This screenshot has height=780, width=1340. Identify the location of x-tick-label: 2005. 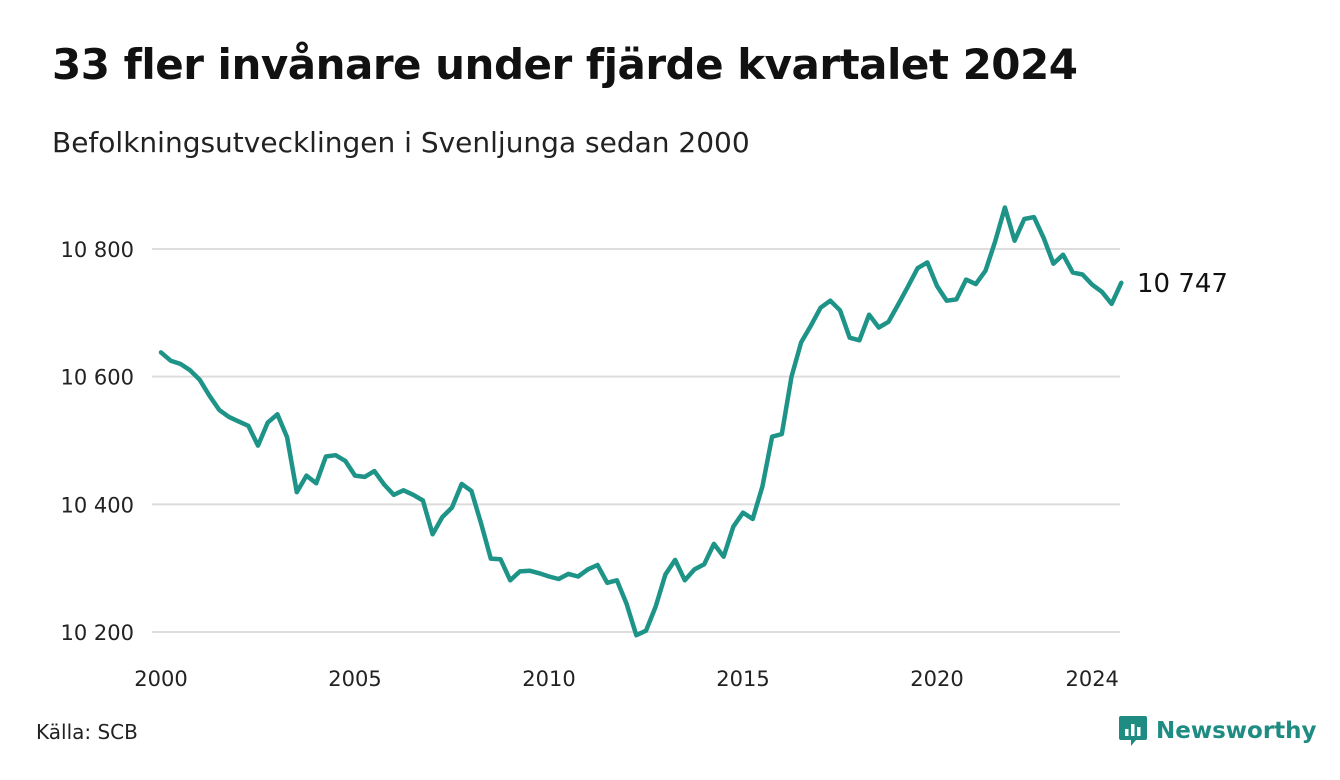
(354, 679).